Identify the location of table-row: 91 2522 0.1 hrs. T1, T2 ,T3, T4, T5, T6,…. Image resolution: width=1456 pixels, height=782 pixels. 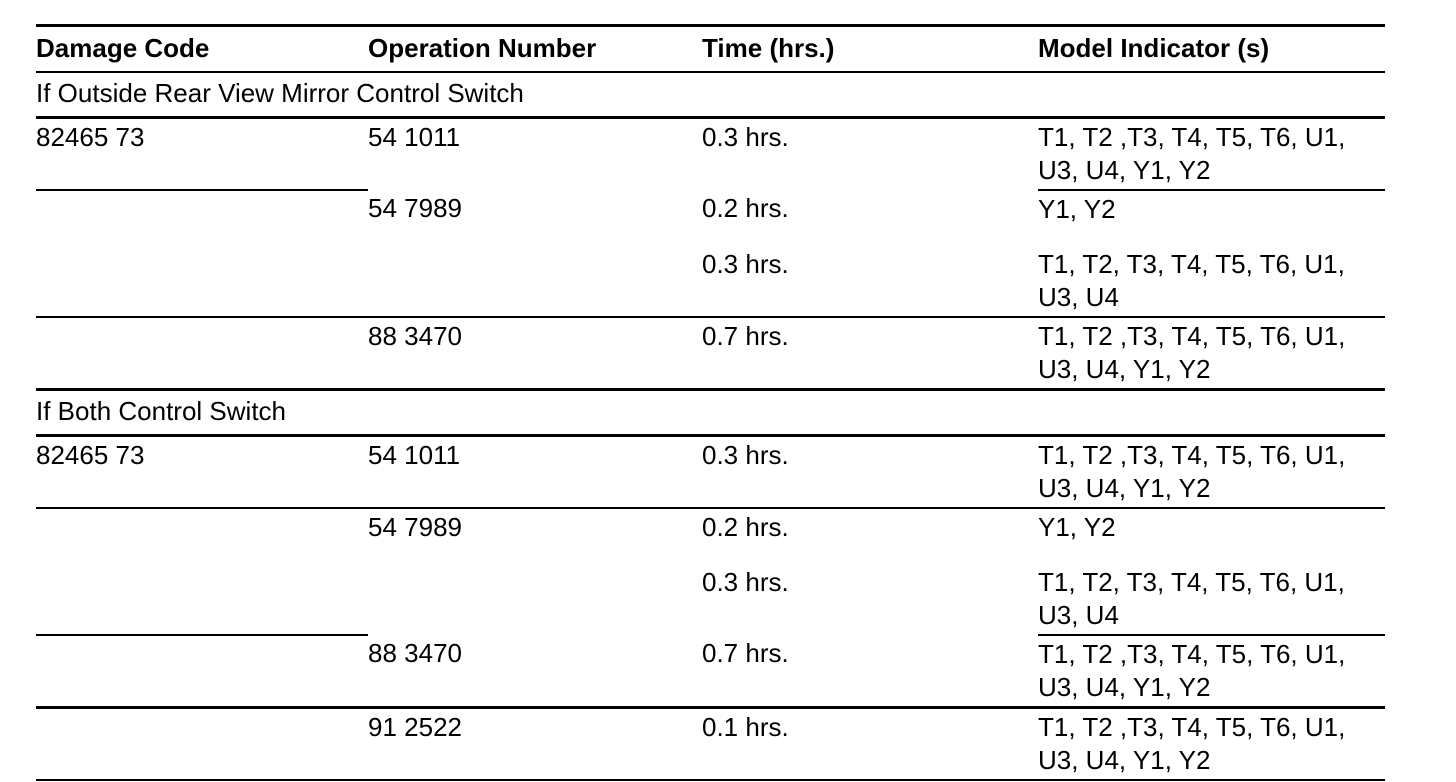
(710, 744).